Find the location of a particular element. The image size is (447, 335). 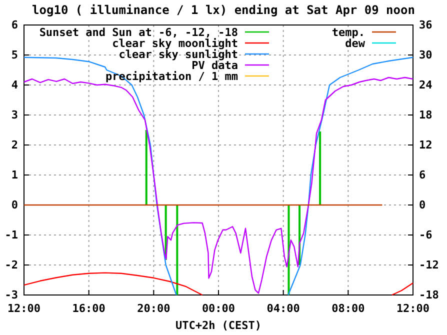

x-tick-label: 16:00 is located at coordinates (89, 308).